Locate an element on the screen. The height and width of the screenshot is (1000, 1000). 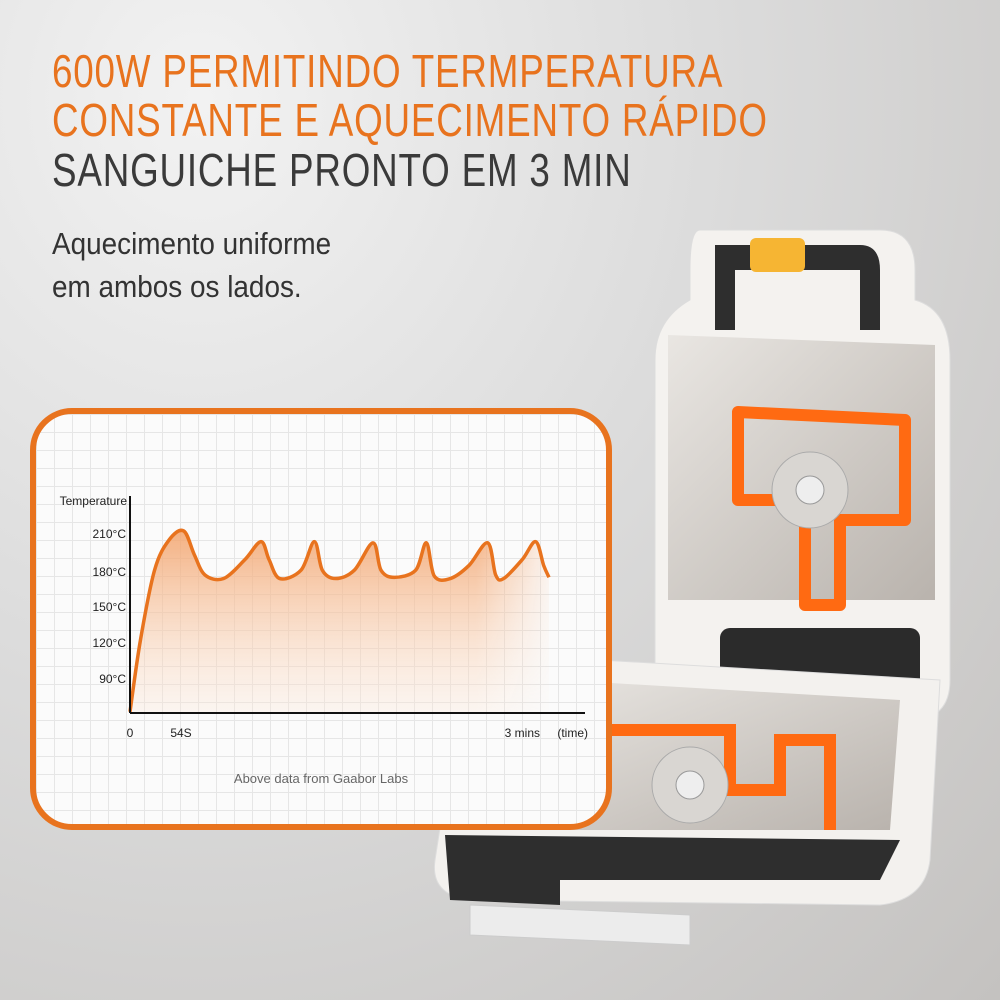
y-tick-90: 90°C is located at coordinates (112, 679).